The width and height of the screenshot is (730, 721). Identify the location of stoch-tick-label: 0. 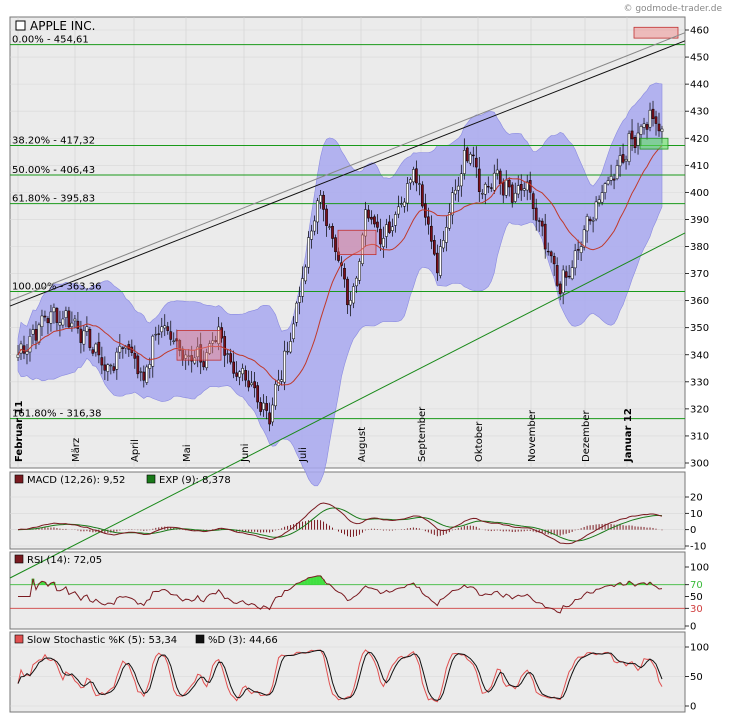
(693, 707).